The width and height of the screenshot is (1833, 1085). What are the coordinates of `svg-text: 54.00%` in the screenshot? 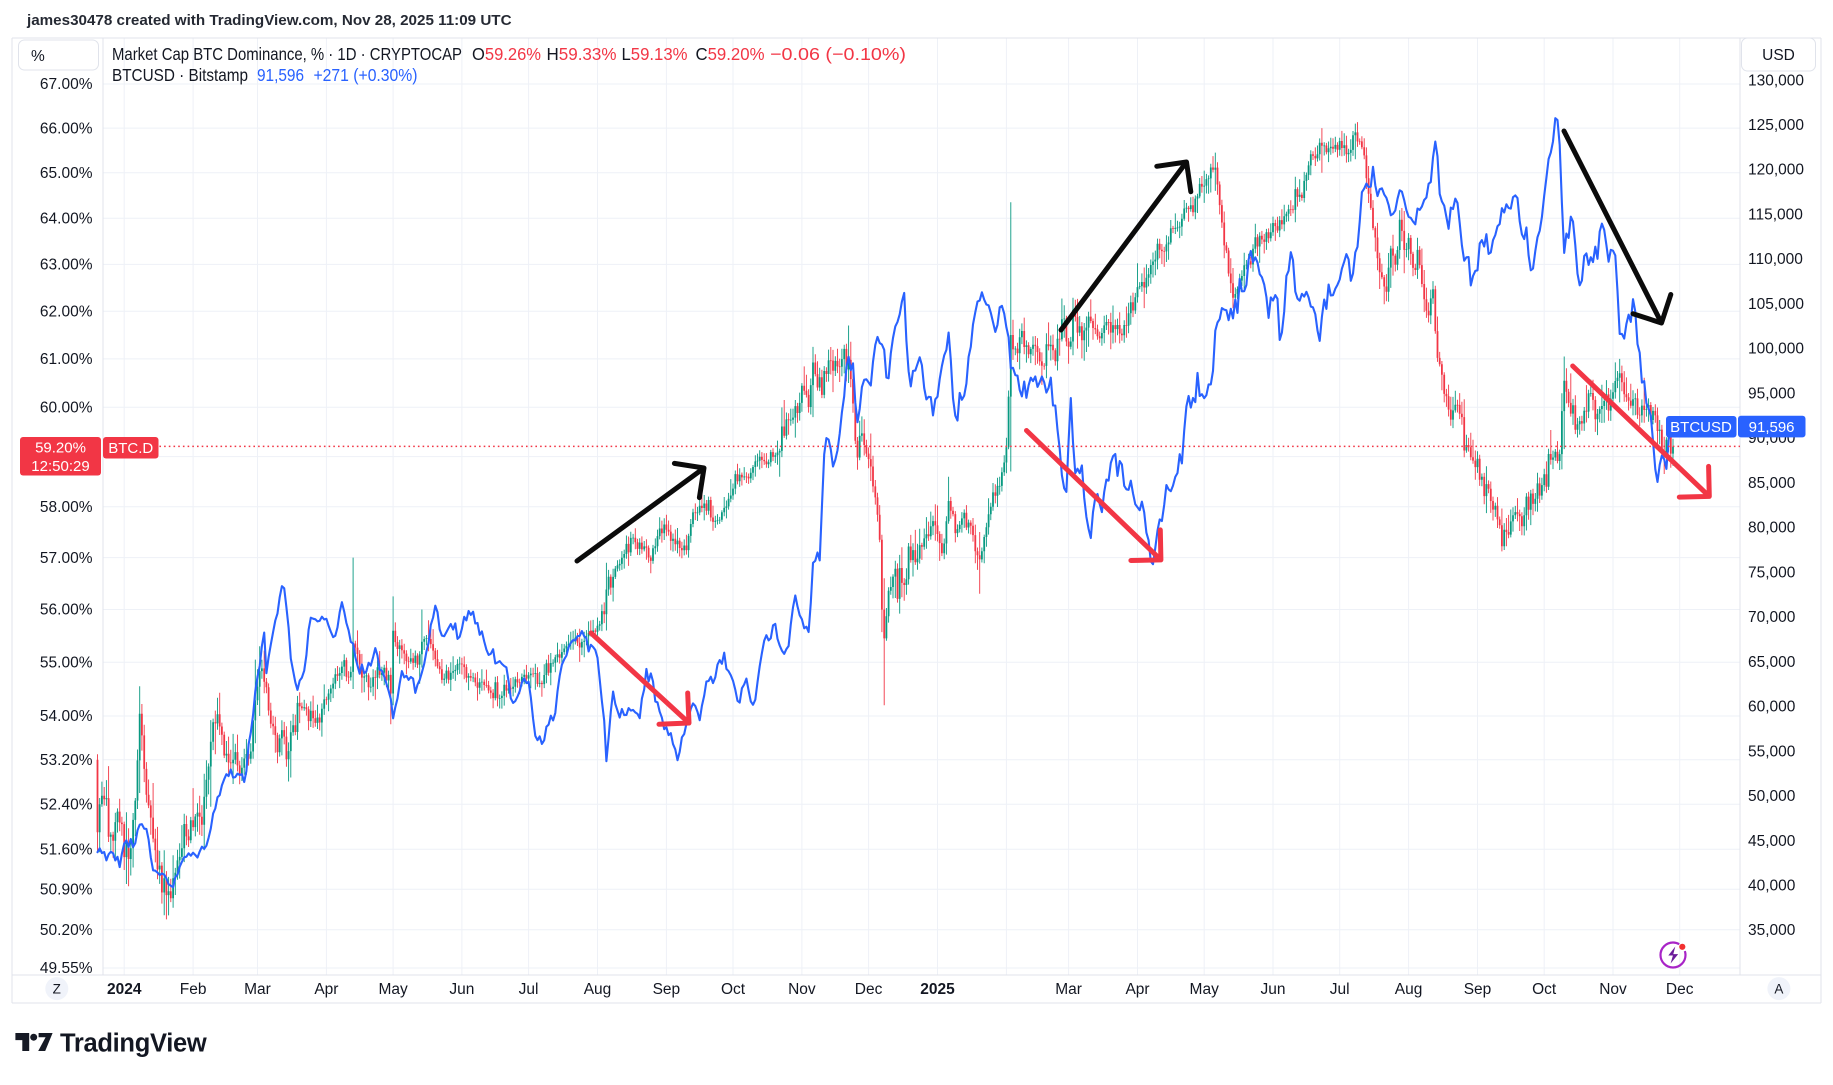 It's located at (66, 716).